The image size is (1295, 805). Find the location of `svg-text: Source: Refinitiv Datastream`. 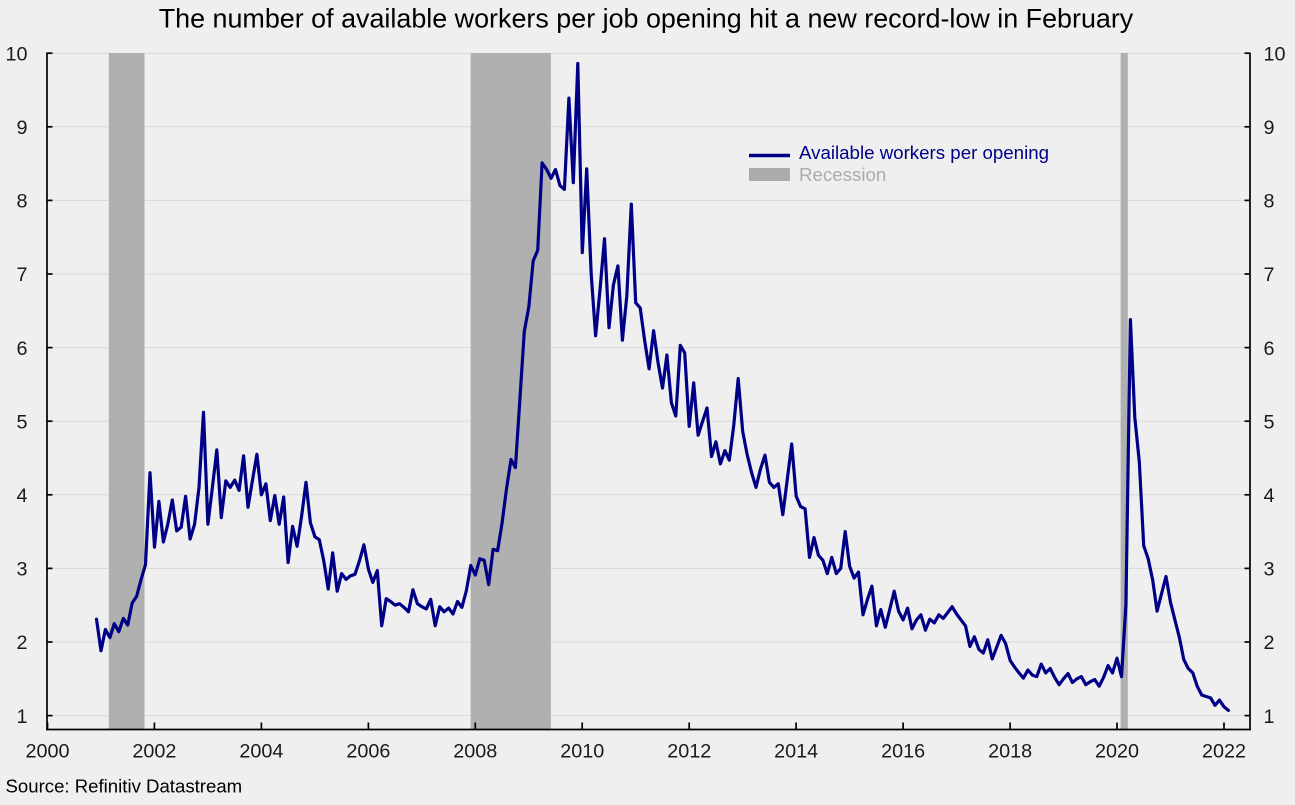

svg-text: Source: Refinitiv Datastream is located at coordinates (124, 786).